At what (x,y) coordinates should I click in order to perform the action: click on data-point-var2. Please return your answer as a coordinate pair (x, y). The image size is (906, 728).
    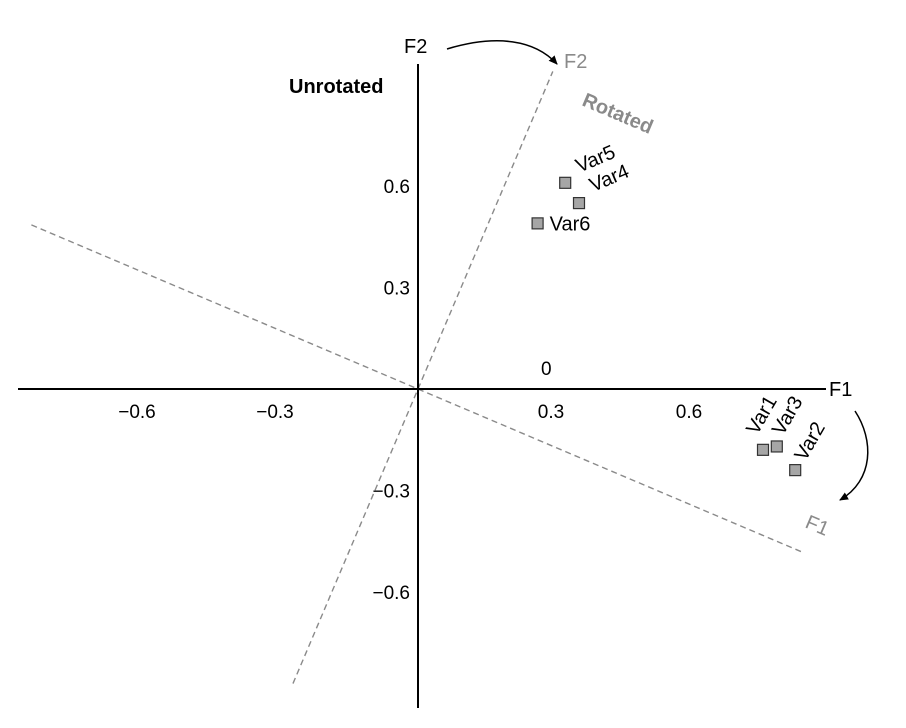
    Looking at the image, I should click on (795, 470).